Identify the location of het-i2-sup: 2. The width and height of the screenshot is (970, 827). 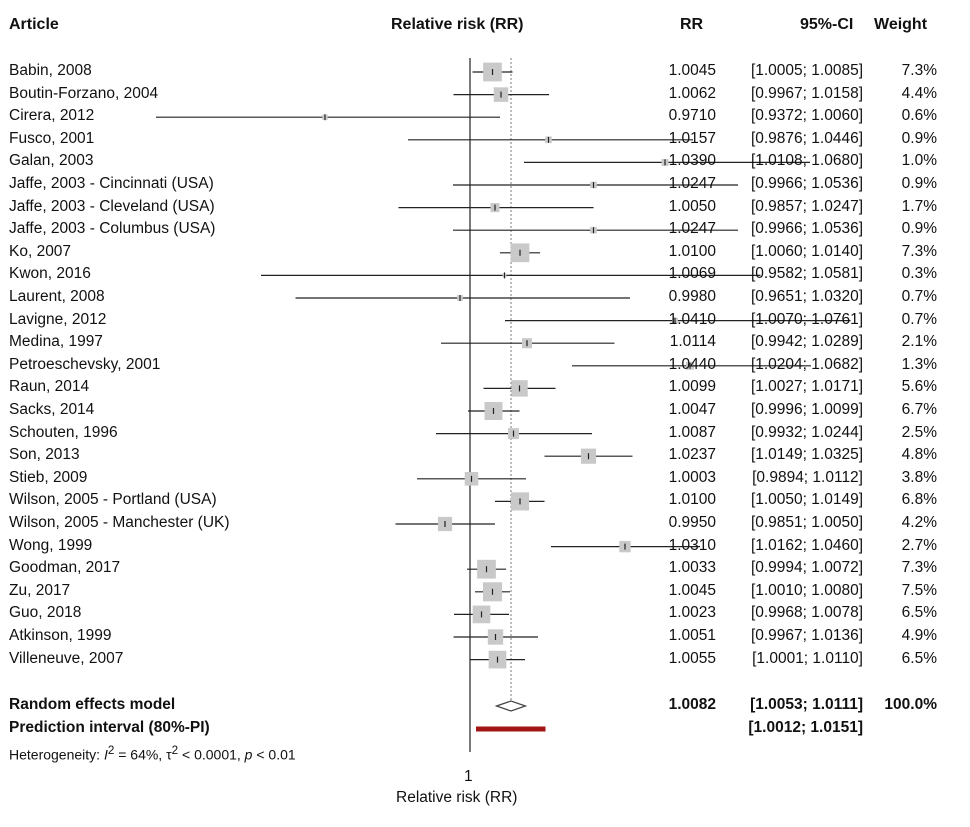
(111, 750).